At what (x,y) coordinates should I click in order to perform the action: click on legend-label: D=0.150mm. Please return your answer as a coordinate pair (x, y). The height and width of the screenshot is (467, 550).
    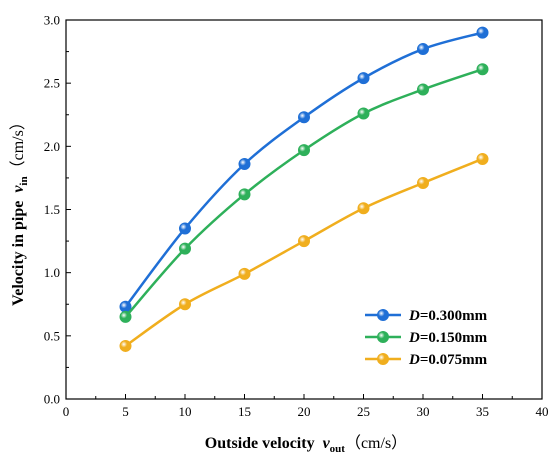
    Looking at the image, I should click on (448, 338).